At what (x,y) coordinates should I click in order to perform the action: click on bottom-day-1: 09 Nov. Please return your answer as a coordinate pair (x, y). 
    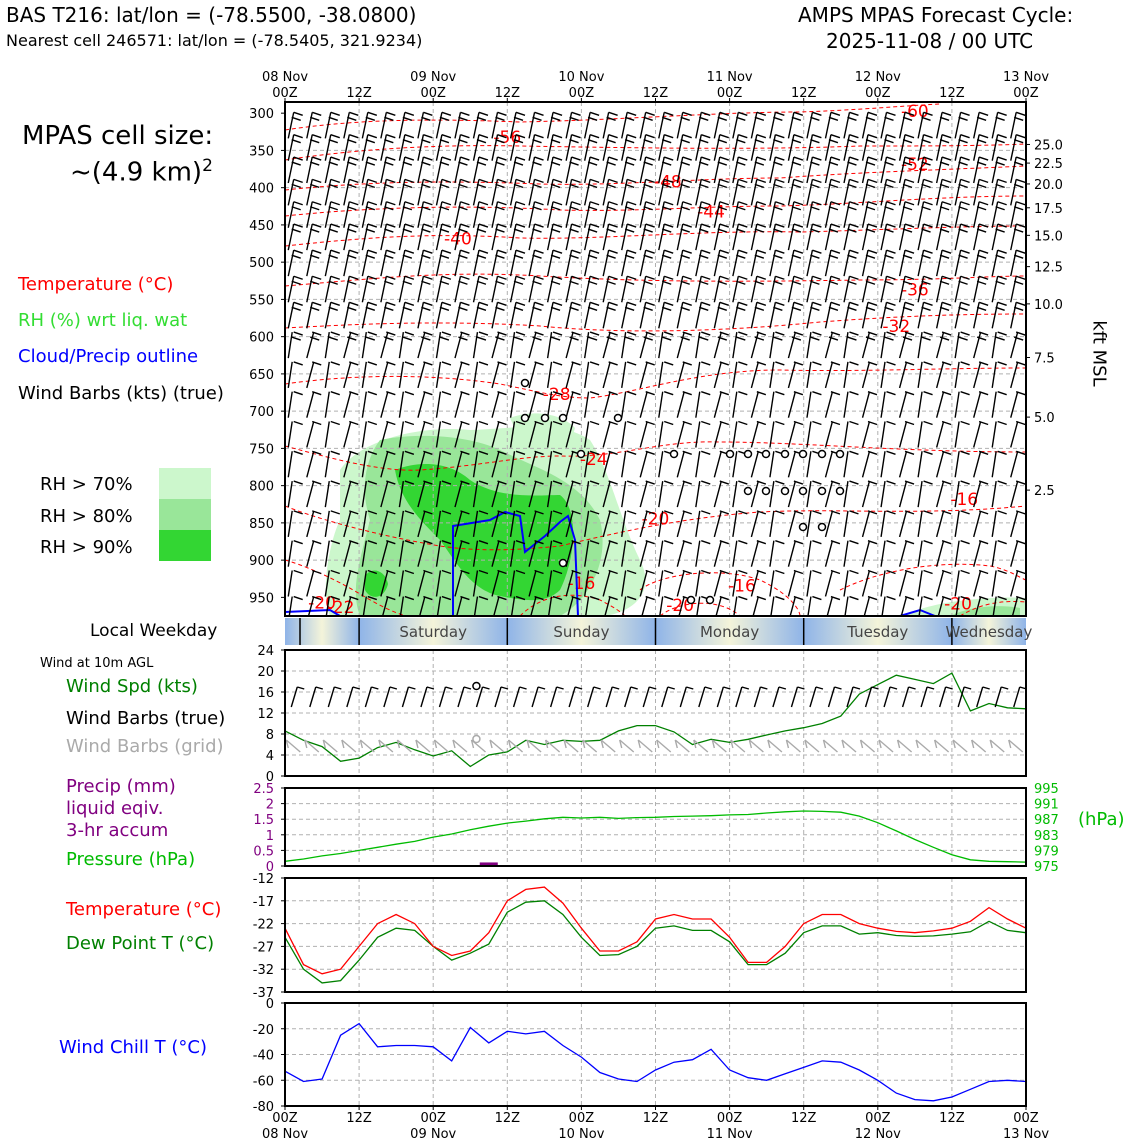
    Looking at the image, I should click on (433, 1133).